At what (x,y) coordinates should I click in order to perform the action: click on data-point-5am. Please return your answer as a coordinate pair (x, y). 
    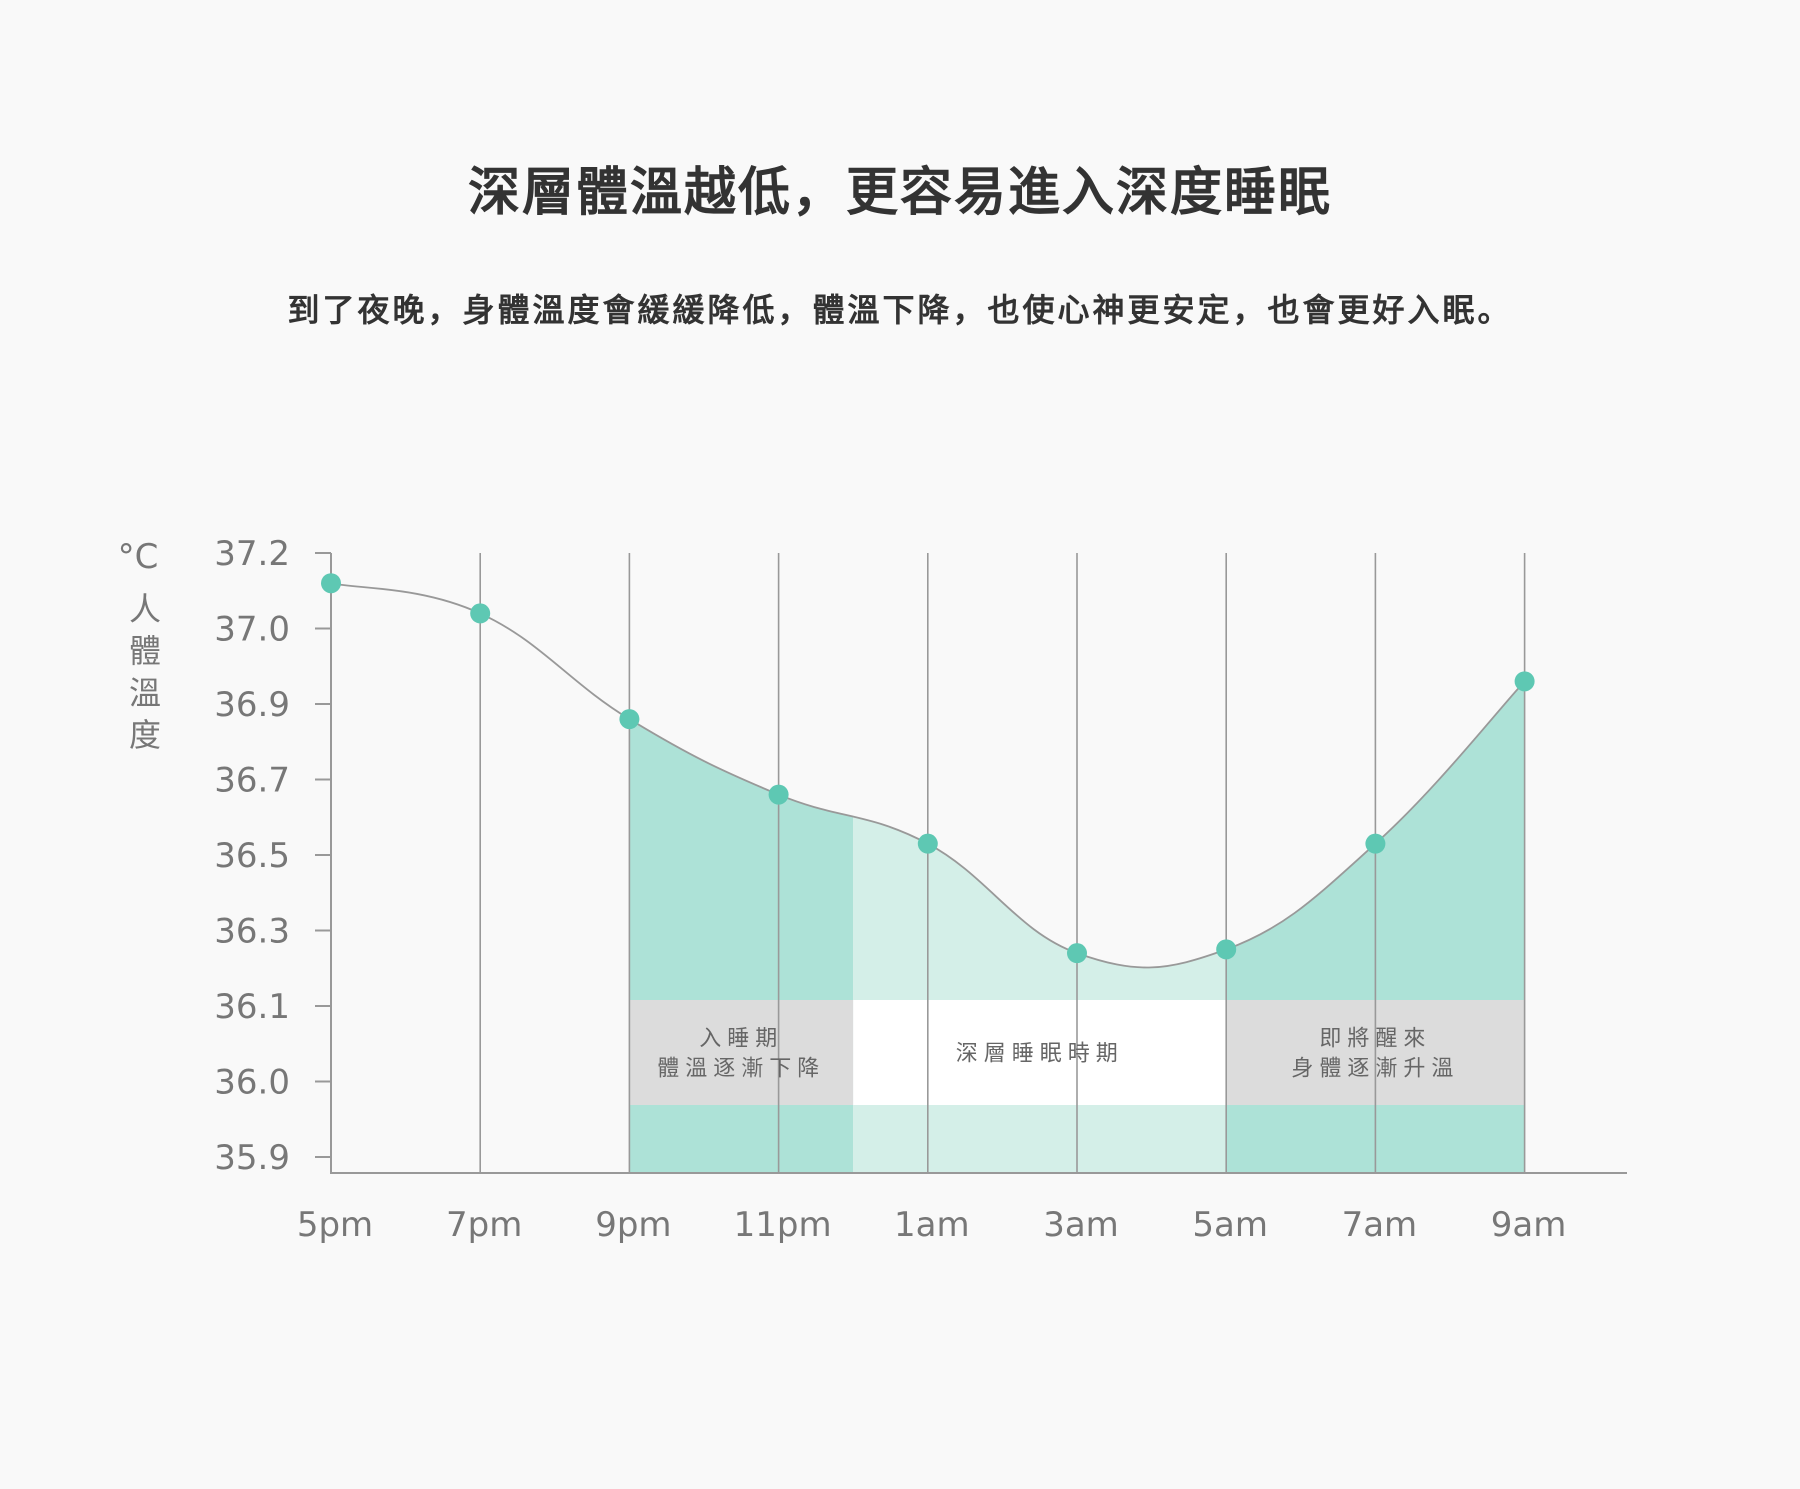
    Looking at the image, I should click on (1226, 949).